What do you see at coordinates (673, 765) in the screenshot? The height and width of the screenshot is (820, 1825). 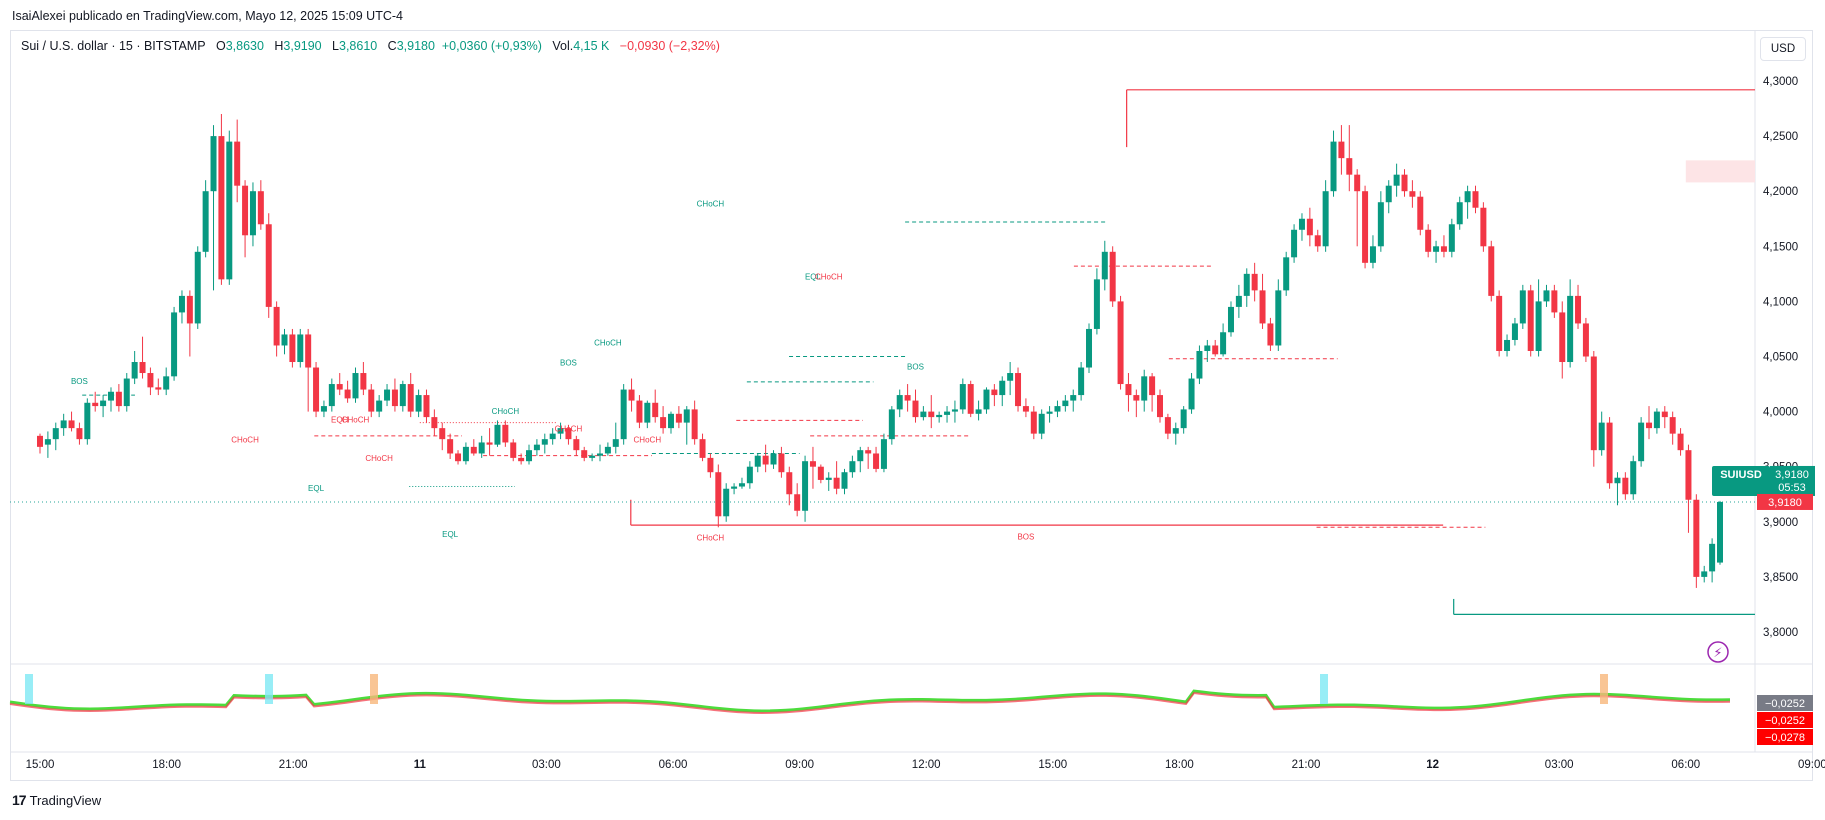 I see `x-tick-label: 06:00` at bounding box center [673, 765].